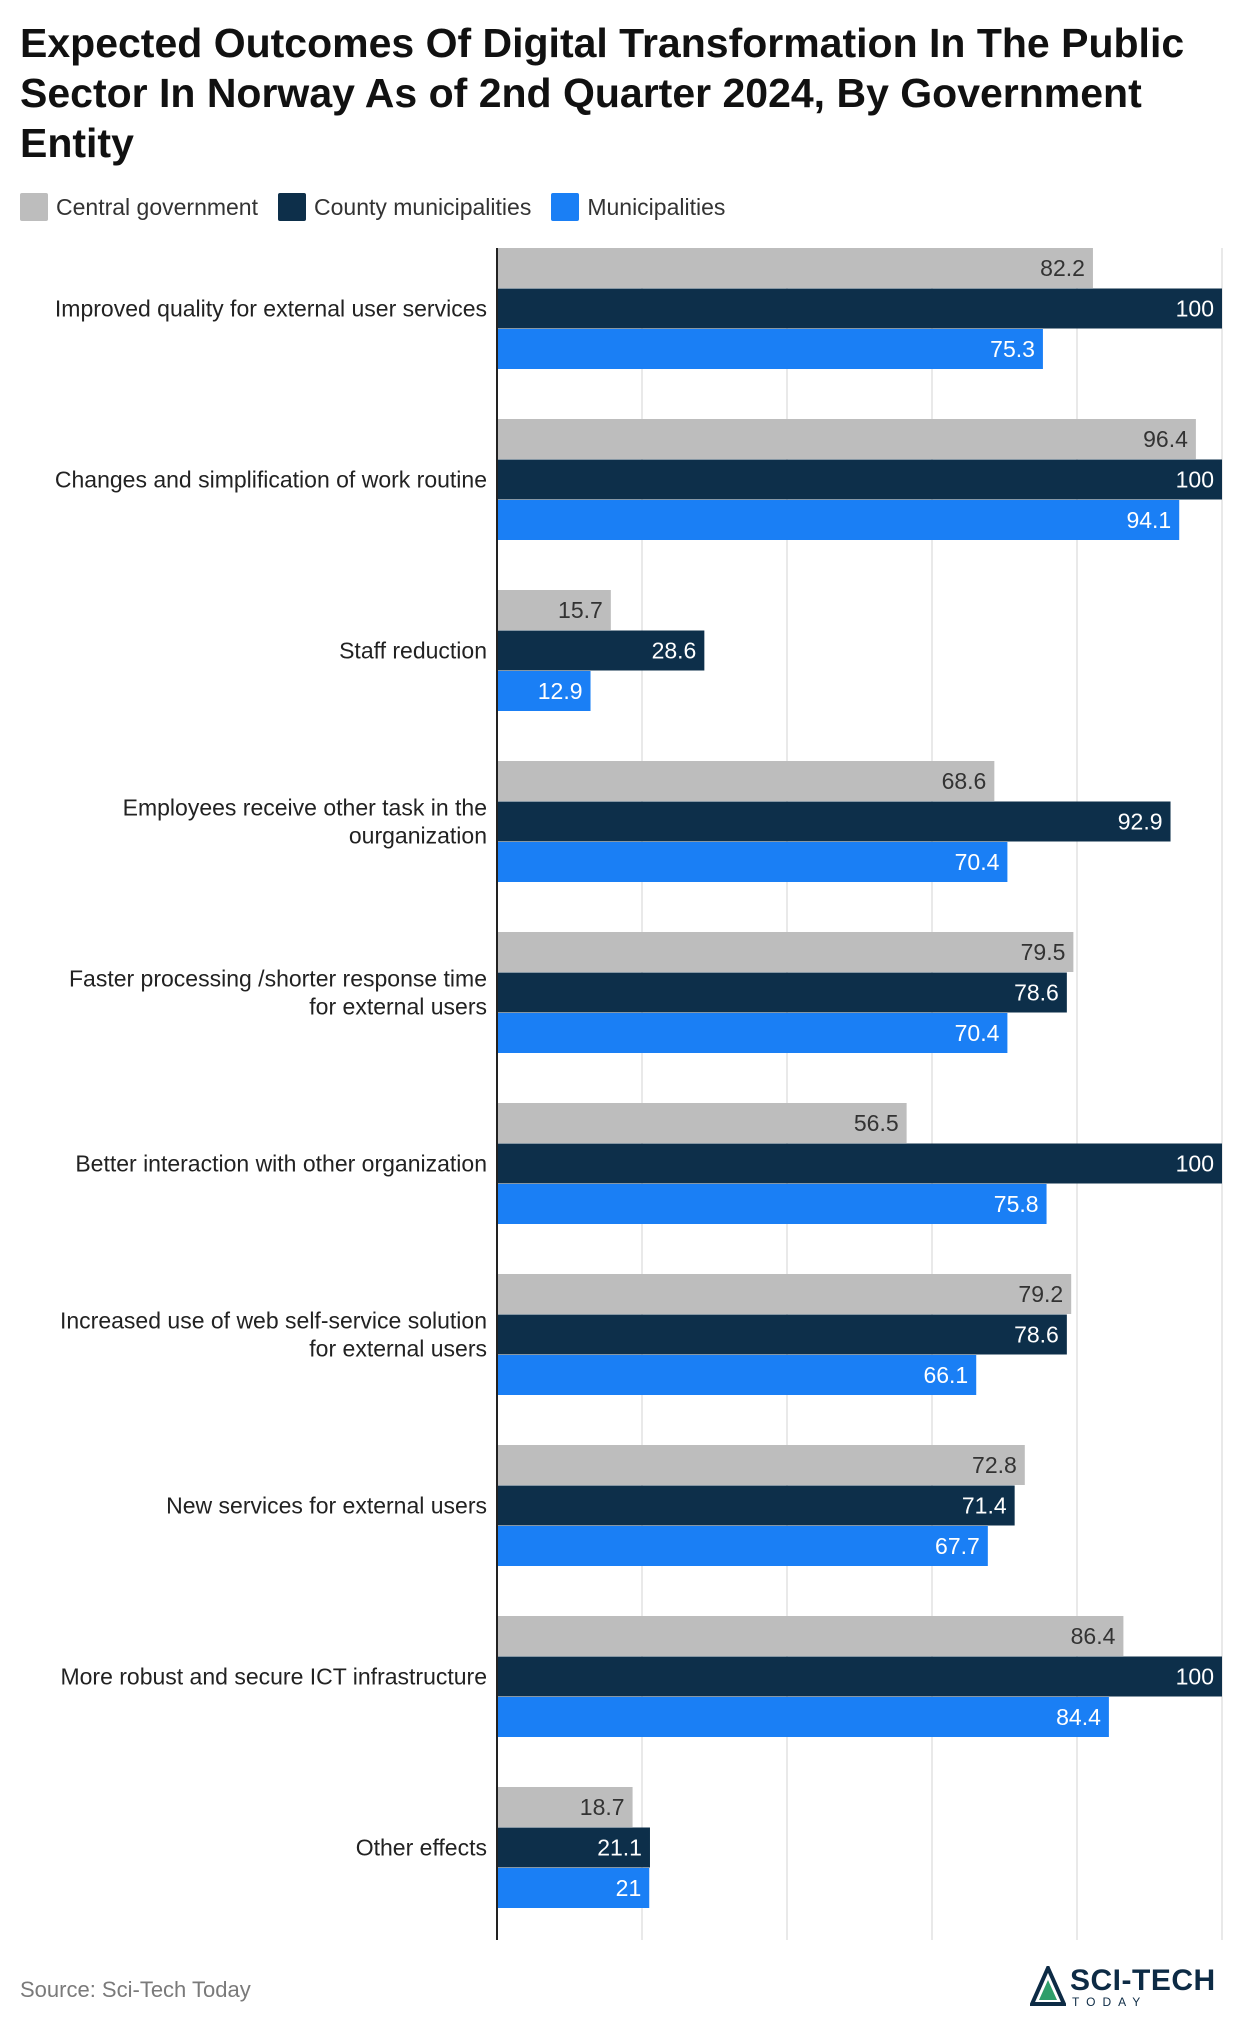 The image size is (1240, 2022). What do you see at coordinates (1043, 952) in the screenshot?
I see `data-label: 79.5` at bounding box center [1043, 952].